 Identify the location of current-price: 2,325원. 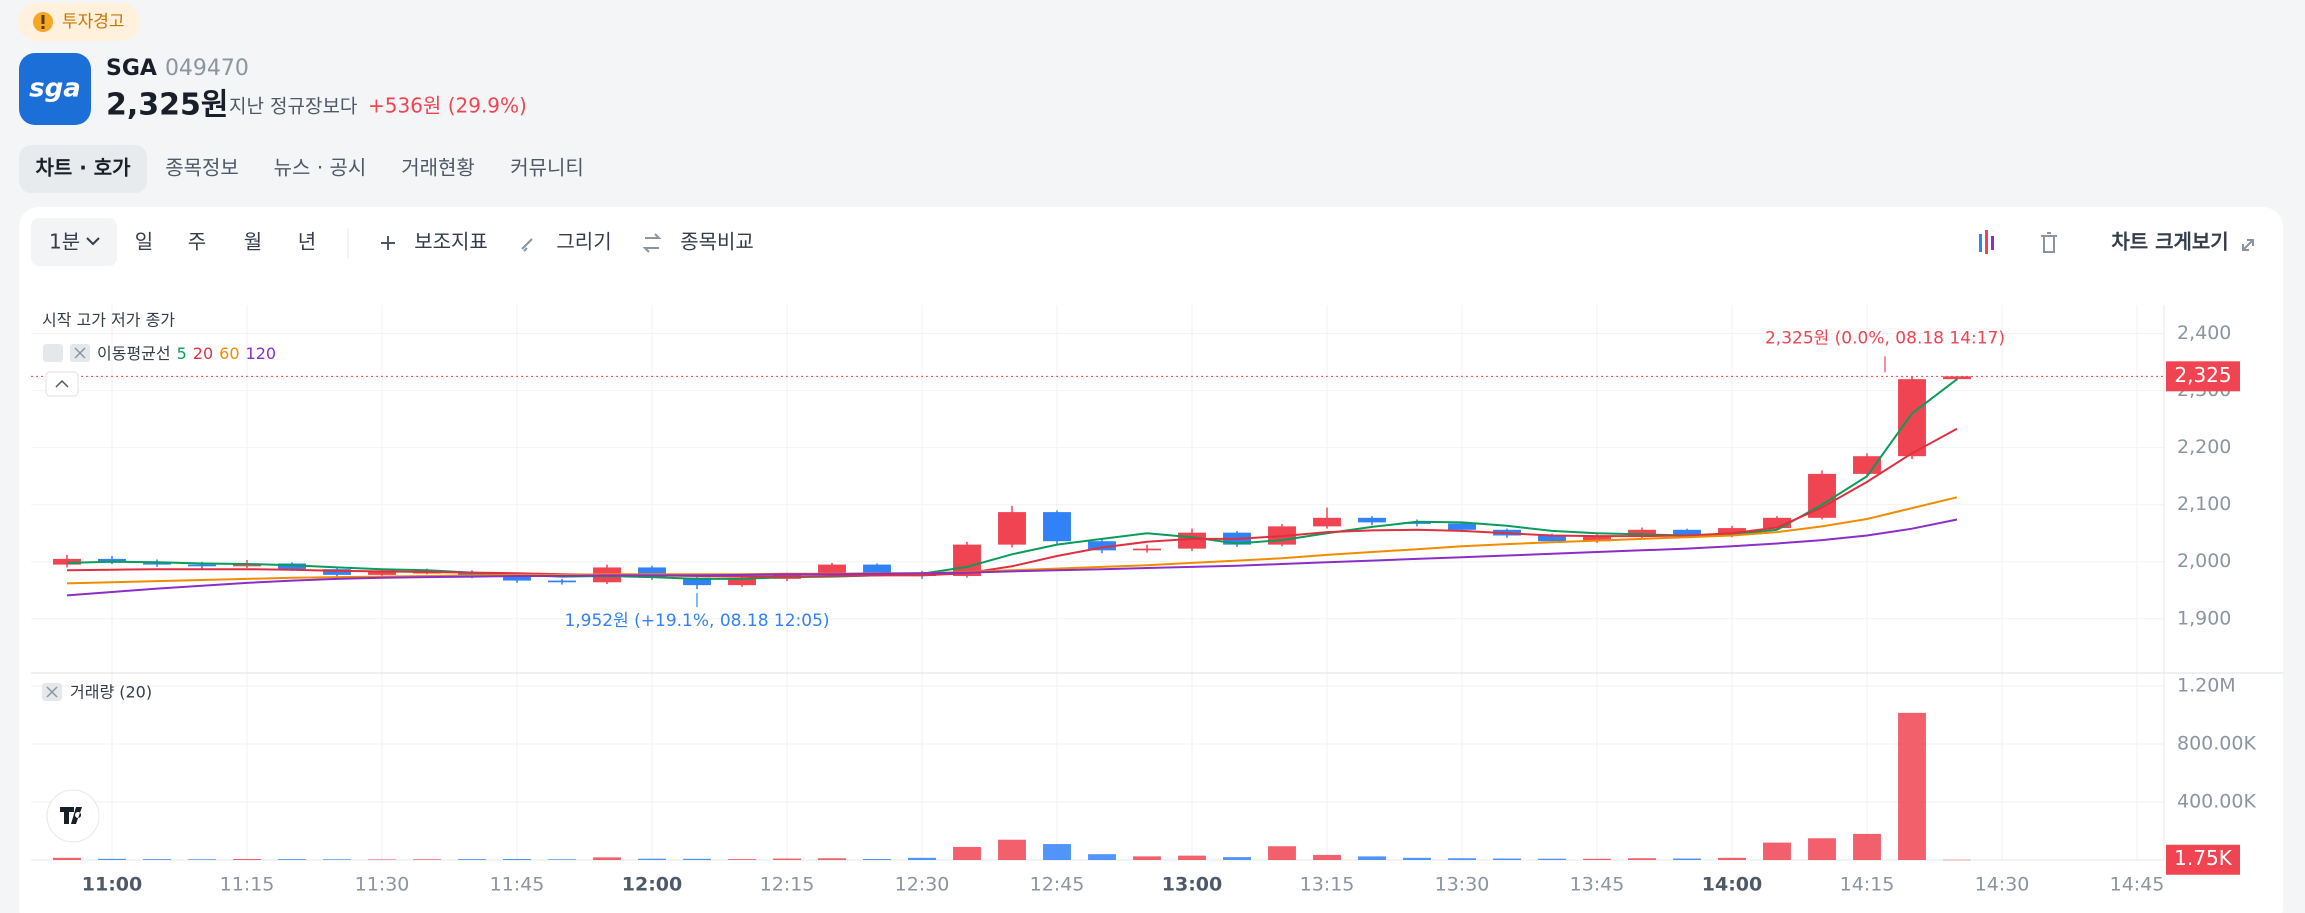
(167, 105).